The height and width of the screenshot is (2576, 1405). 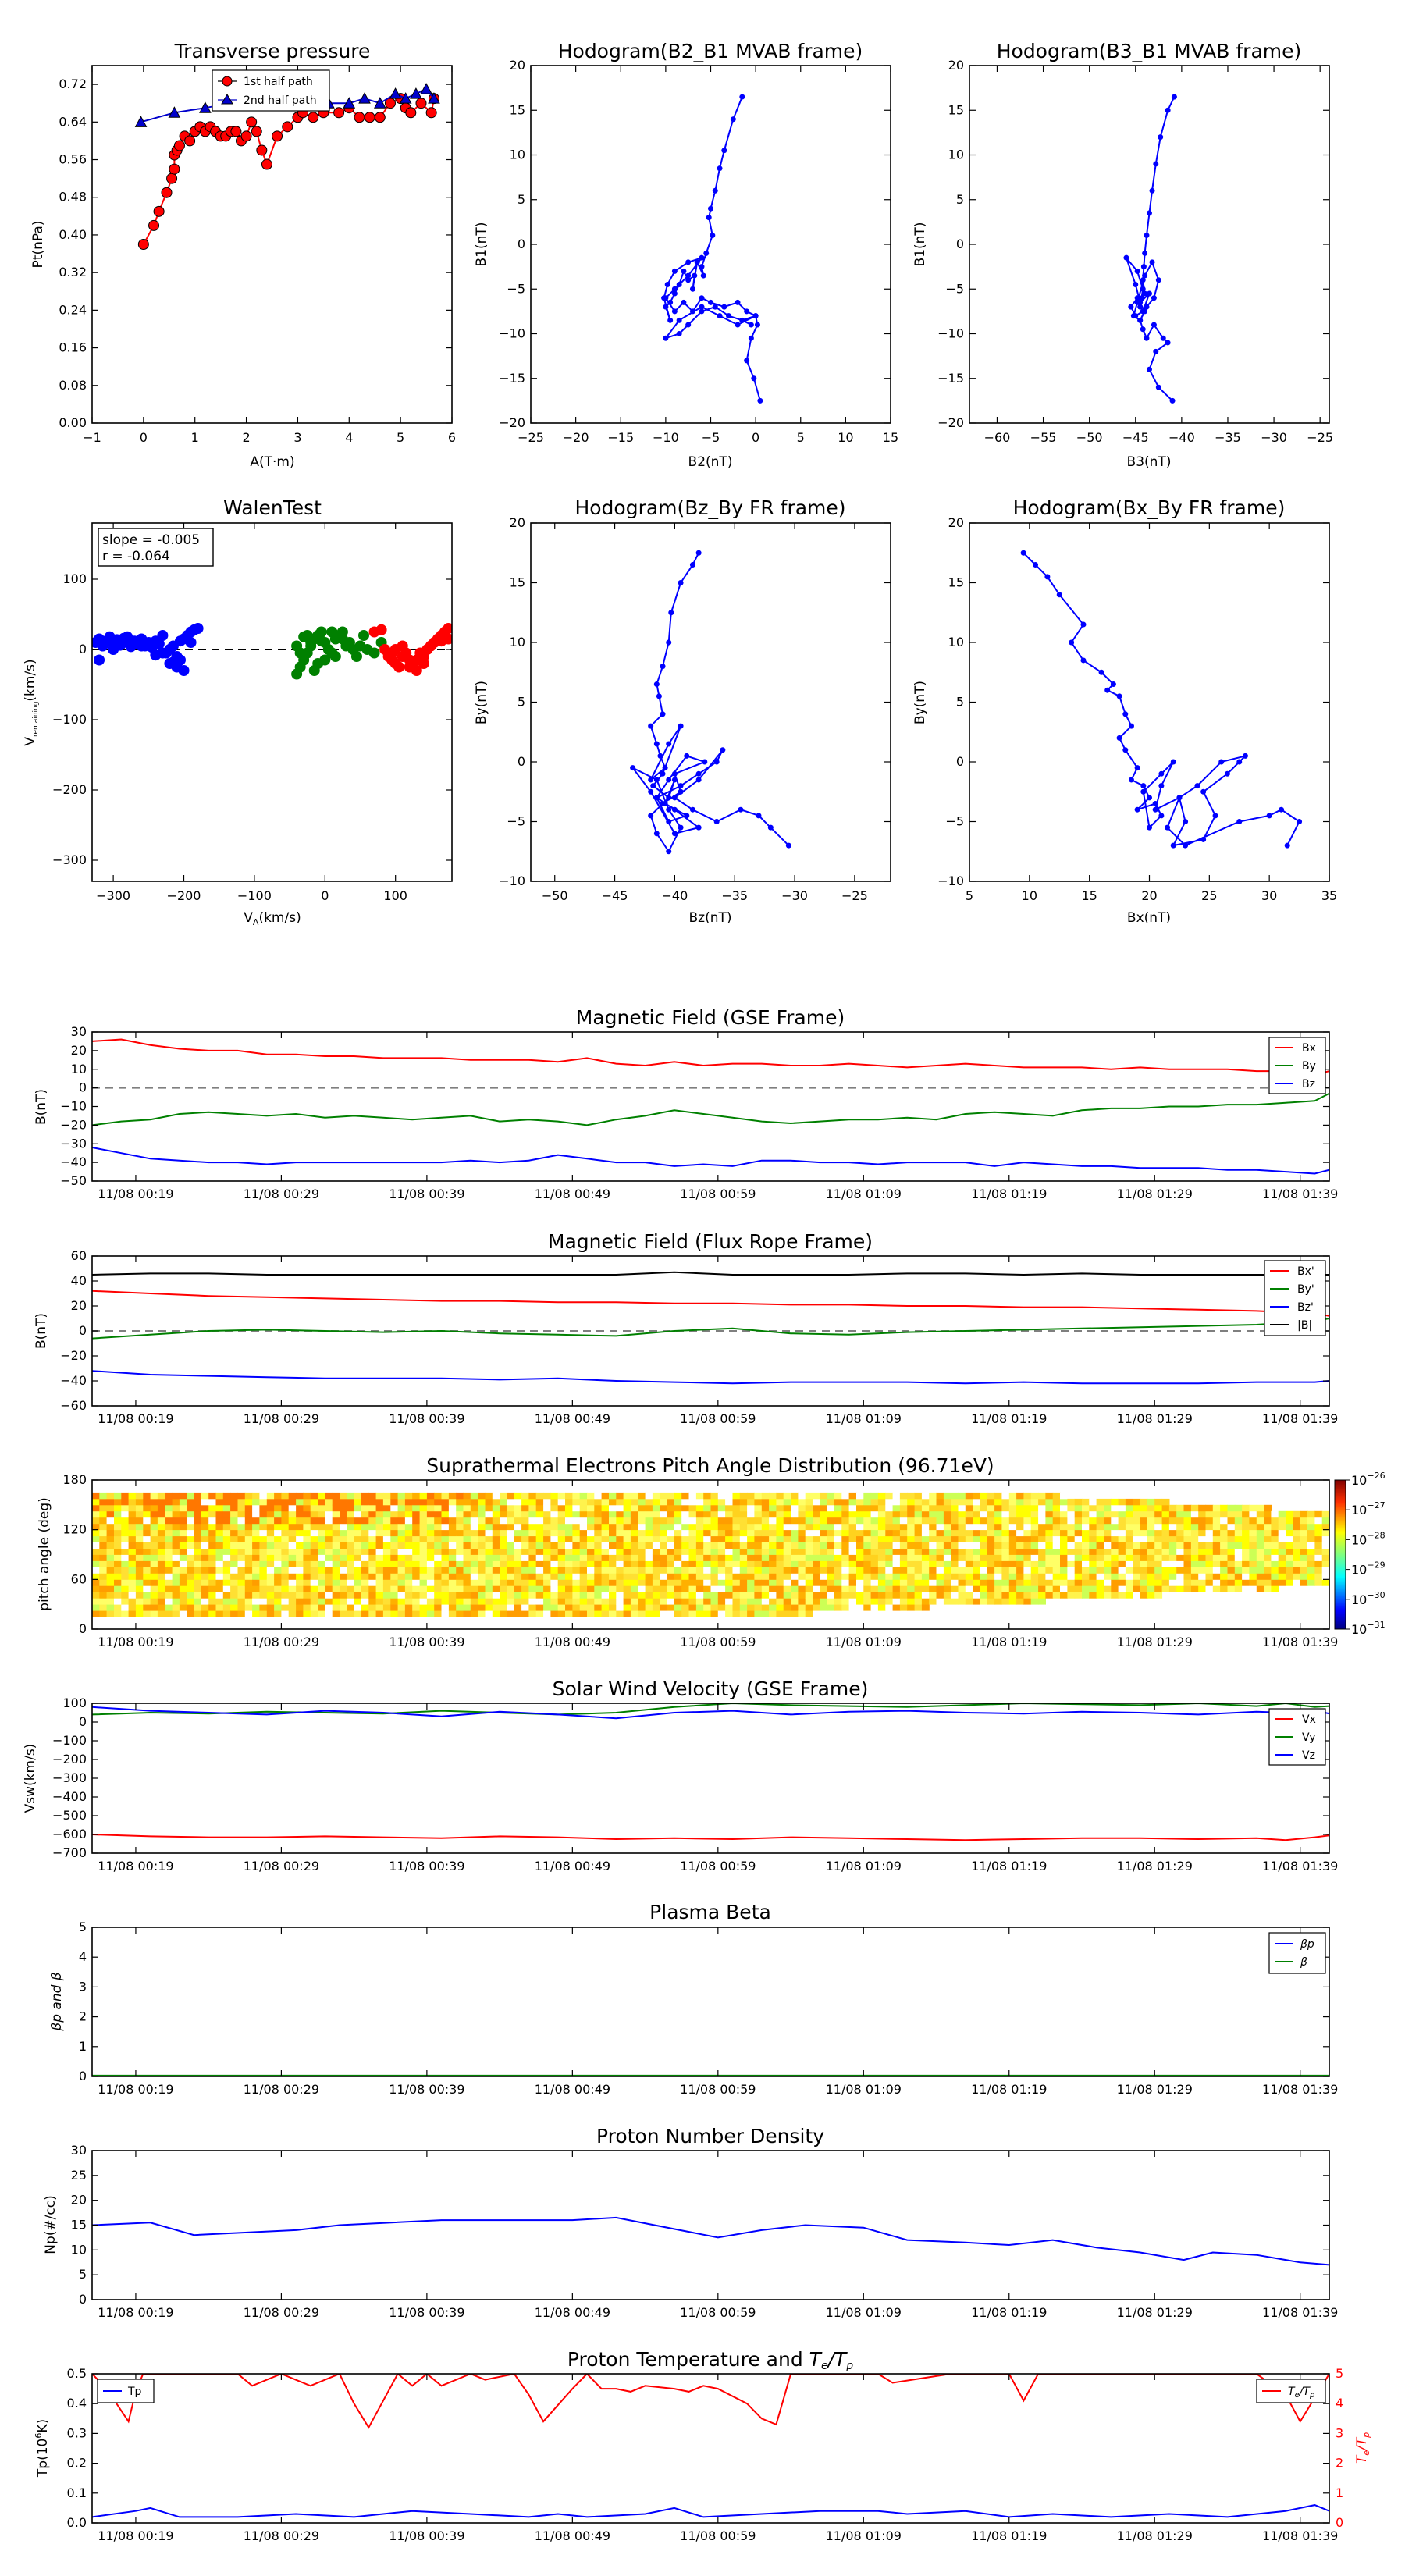 I want to click on y-tick-label: 0.32, so click(x=73, y=272).